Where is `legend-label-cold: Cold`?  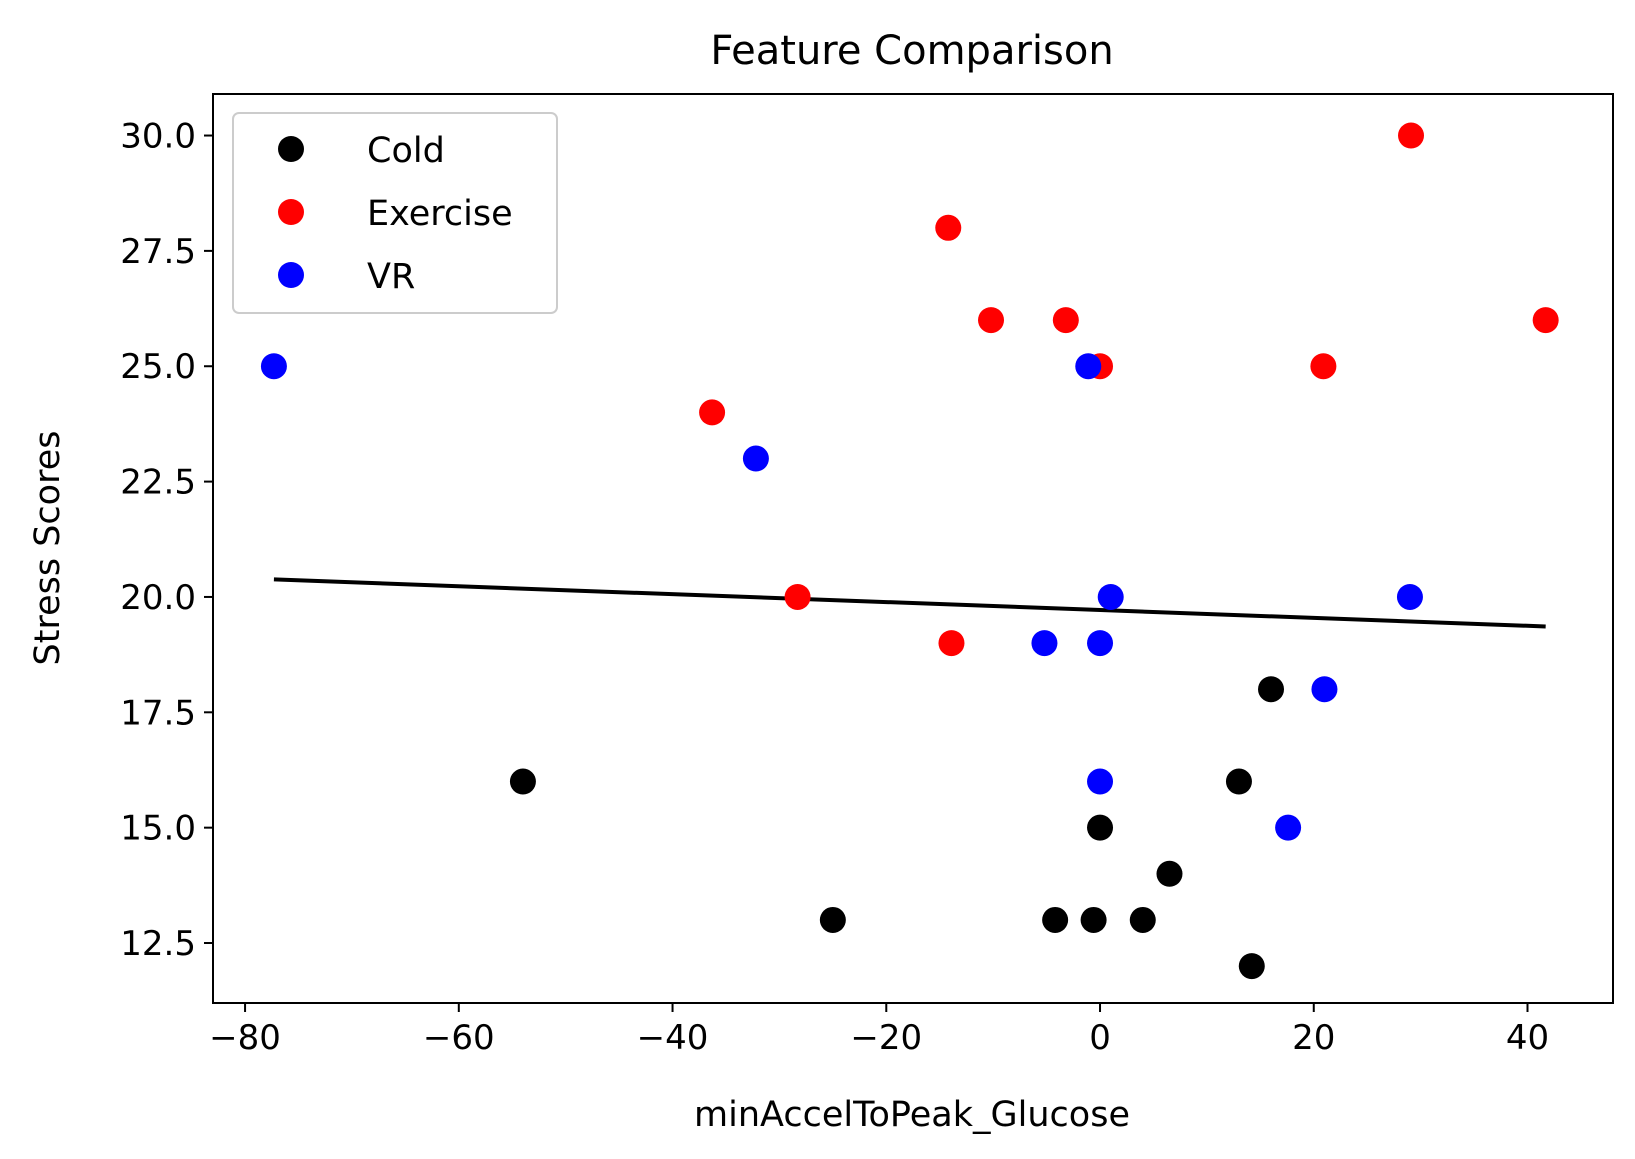 legend-label-cold: Cold is located at coordinates (406, 151).